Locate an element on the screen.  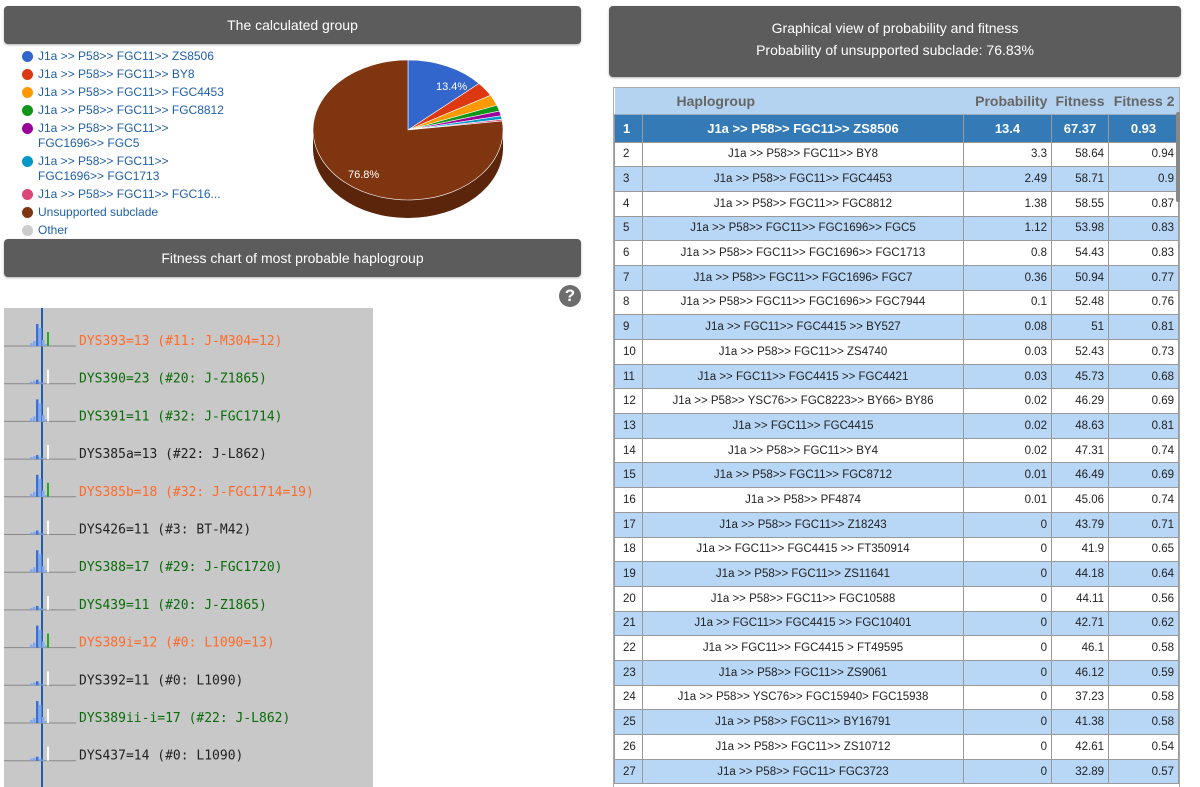
table-row: 17 J1a >> P58>> FGC11>> Z18243 0 43.79 0.71 is located at coordinates (896, 524).